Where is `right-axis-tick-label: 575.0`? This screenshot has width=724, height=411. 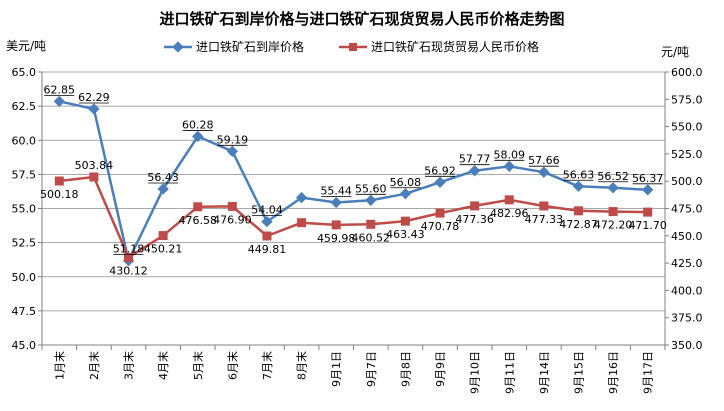
right-axis-tick-label: 575.0 is located at coordinates (687, 99).